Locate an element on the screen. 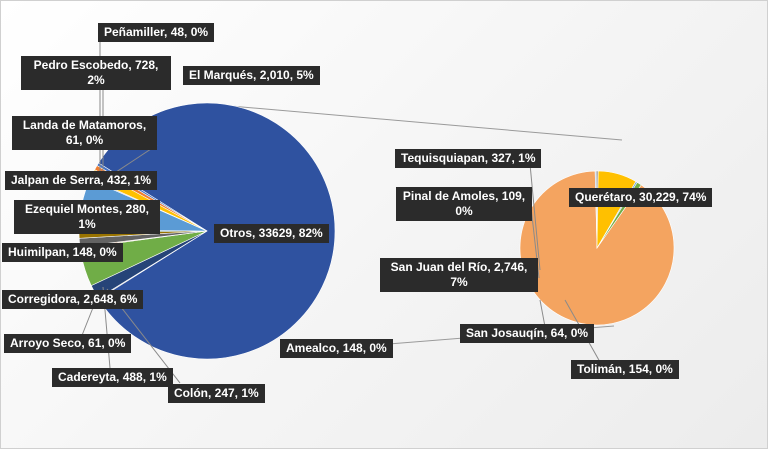 The height and width of the screenshot is (449, 768). data-label-colon: Colón, 247, 1% is located at coordinates (216, 393).